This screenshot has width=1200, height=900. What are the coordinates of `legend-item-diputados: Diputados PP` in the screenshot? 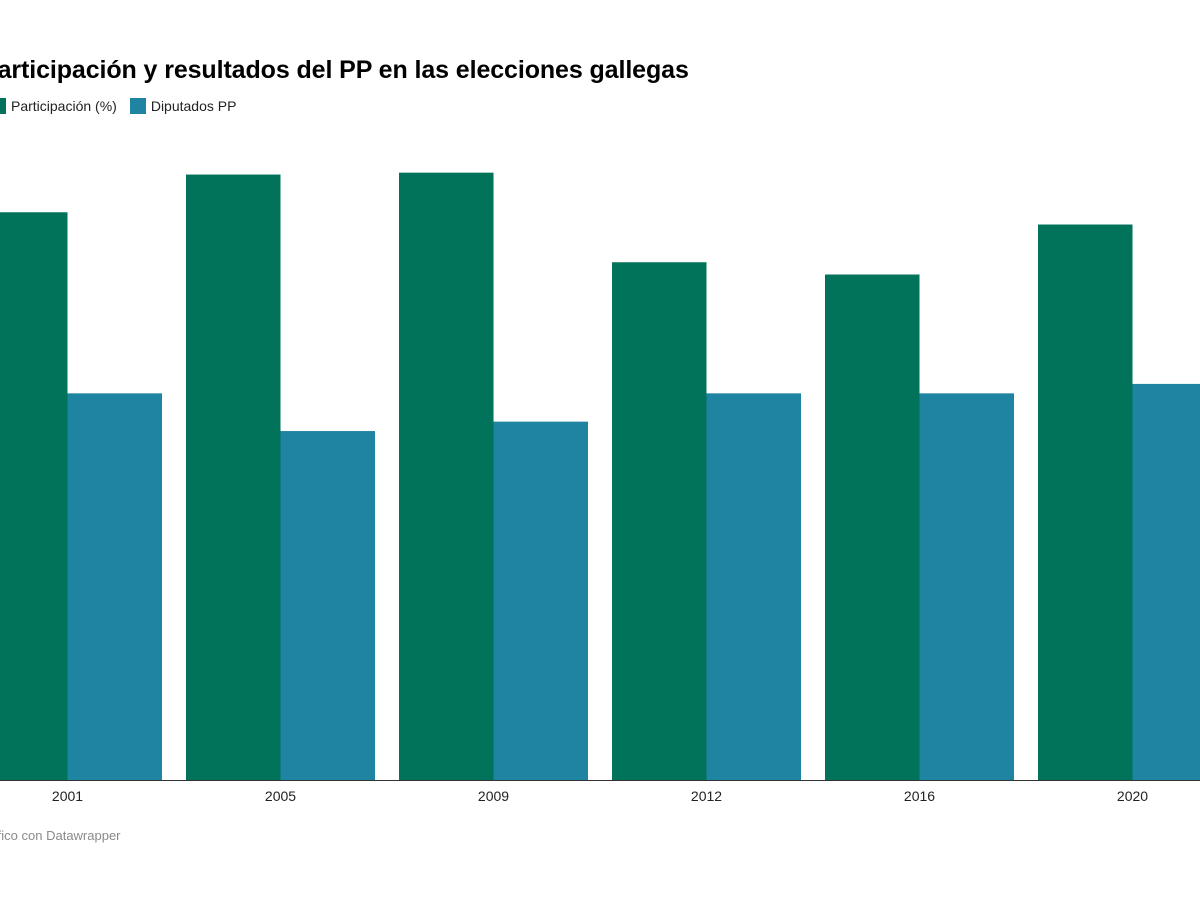 It's located at (183, 106).